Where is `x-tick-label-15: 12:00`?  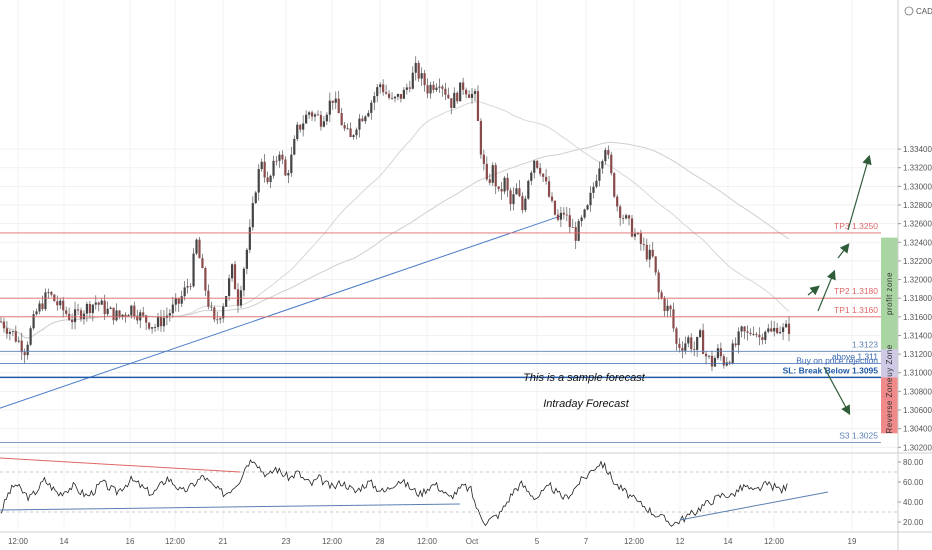
x-tick-label-15: 12:00 is located at coordinates (774, 541).